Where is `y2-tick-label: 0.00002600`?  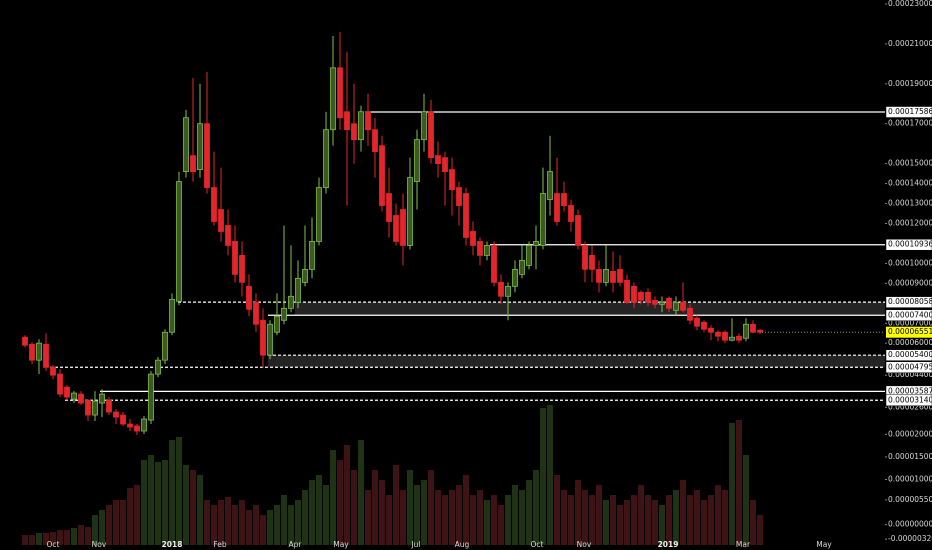 y2-tick-label: 0.00002600 is located at coordinates (910, 406).